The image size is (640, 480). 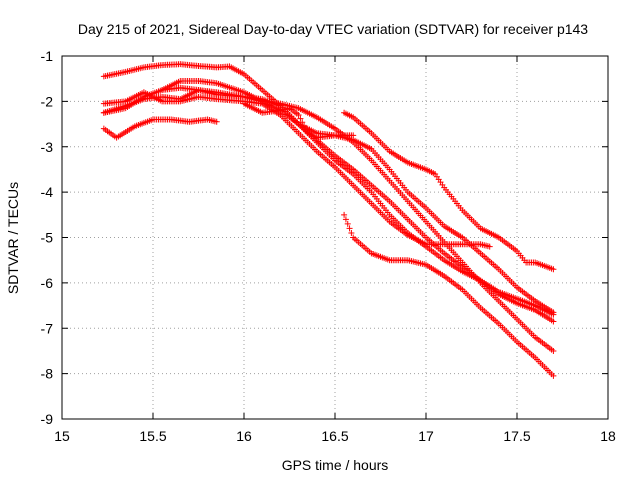 I want to click on x-tick-label: 17, so click(x=426, y=436).